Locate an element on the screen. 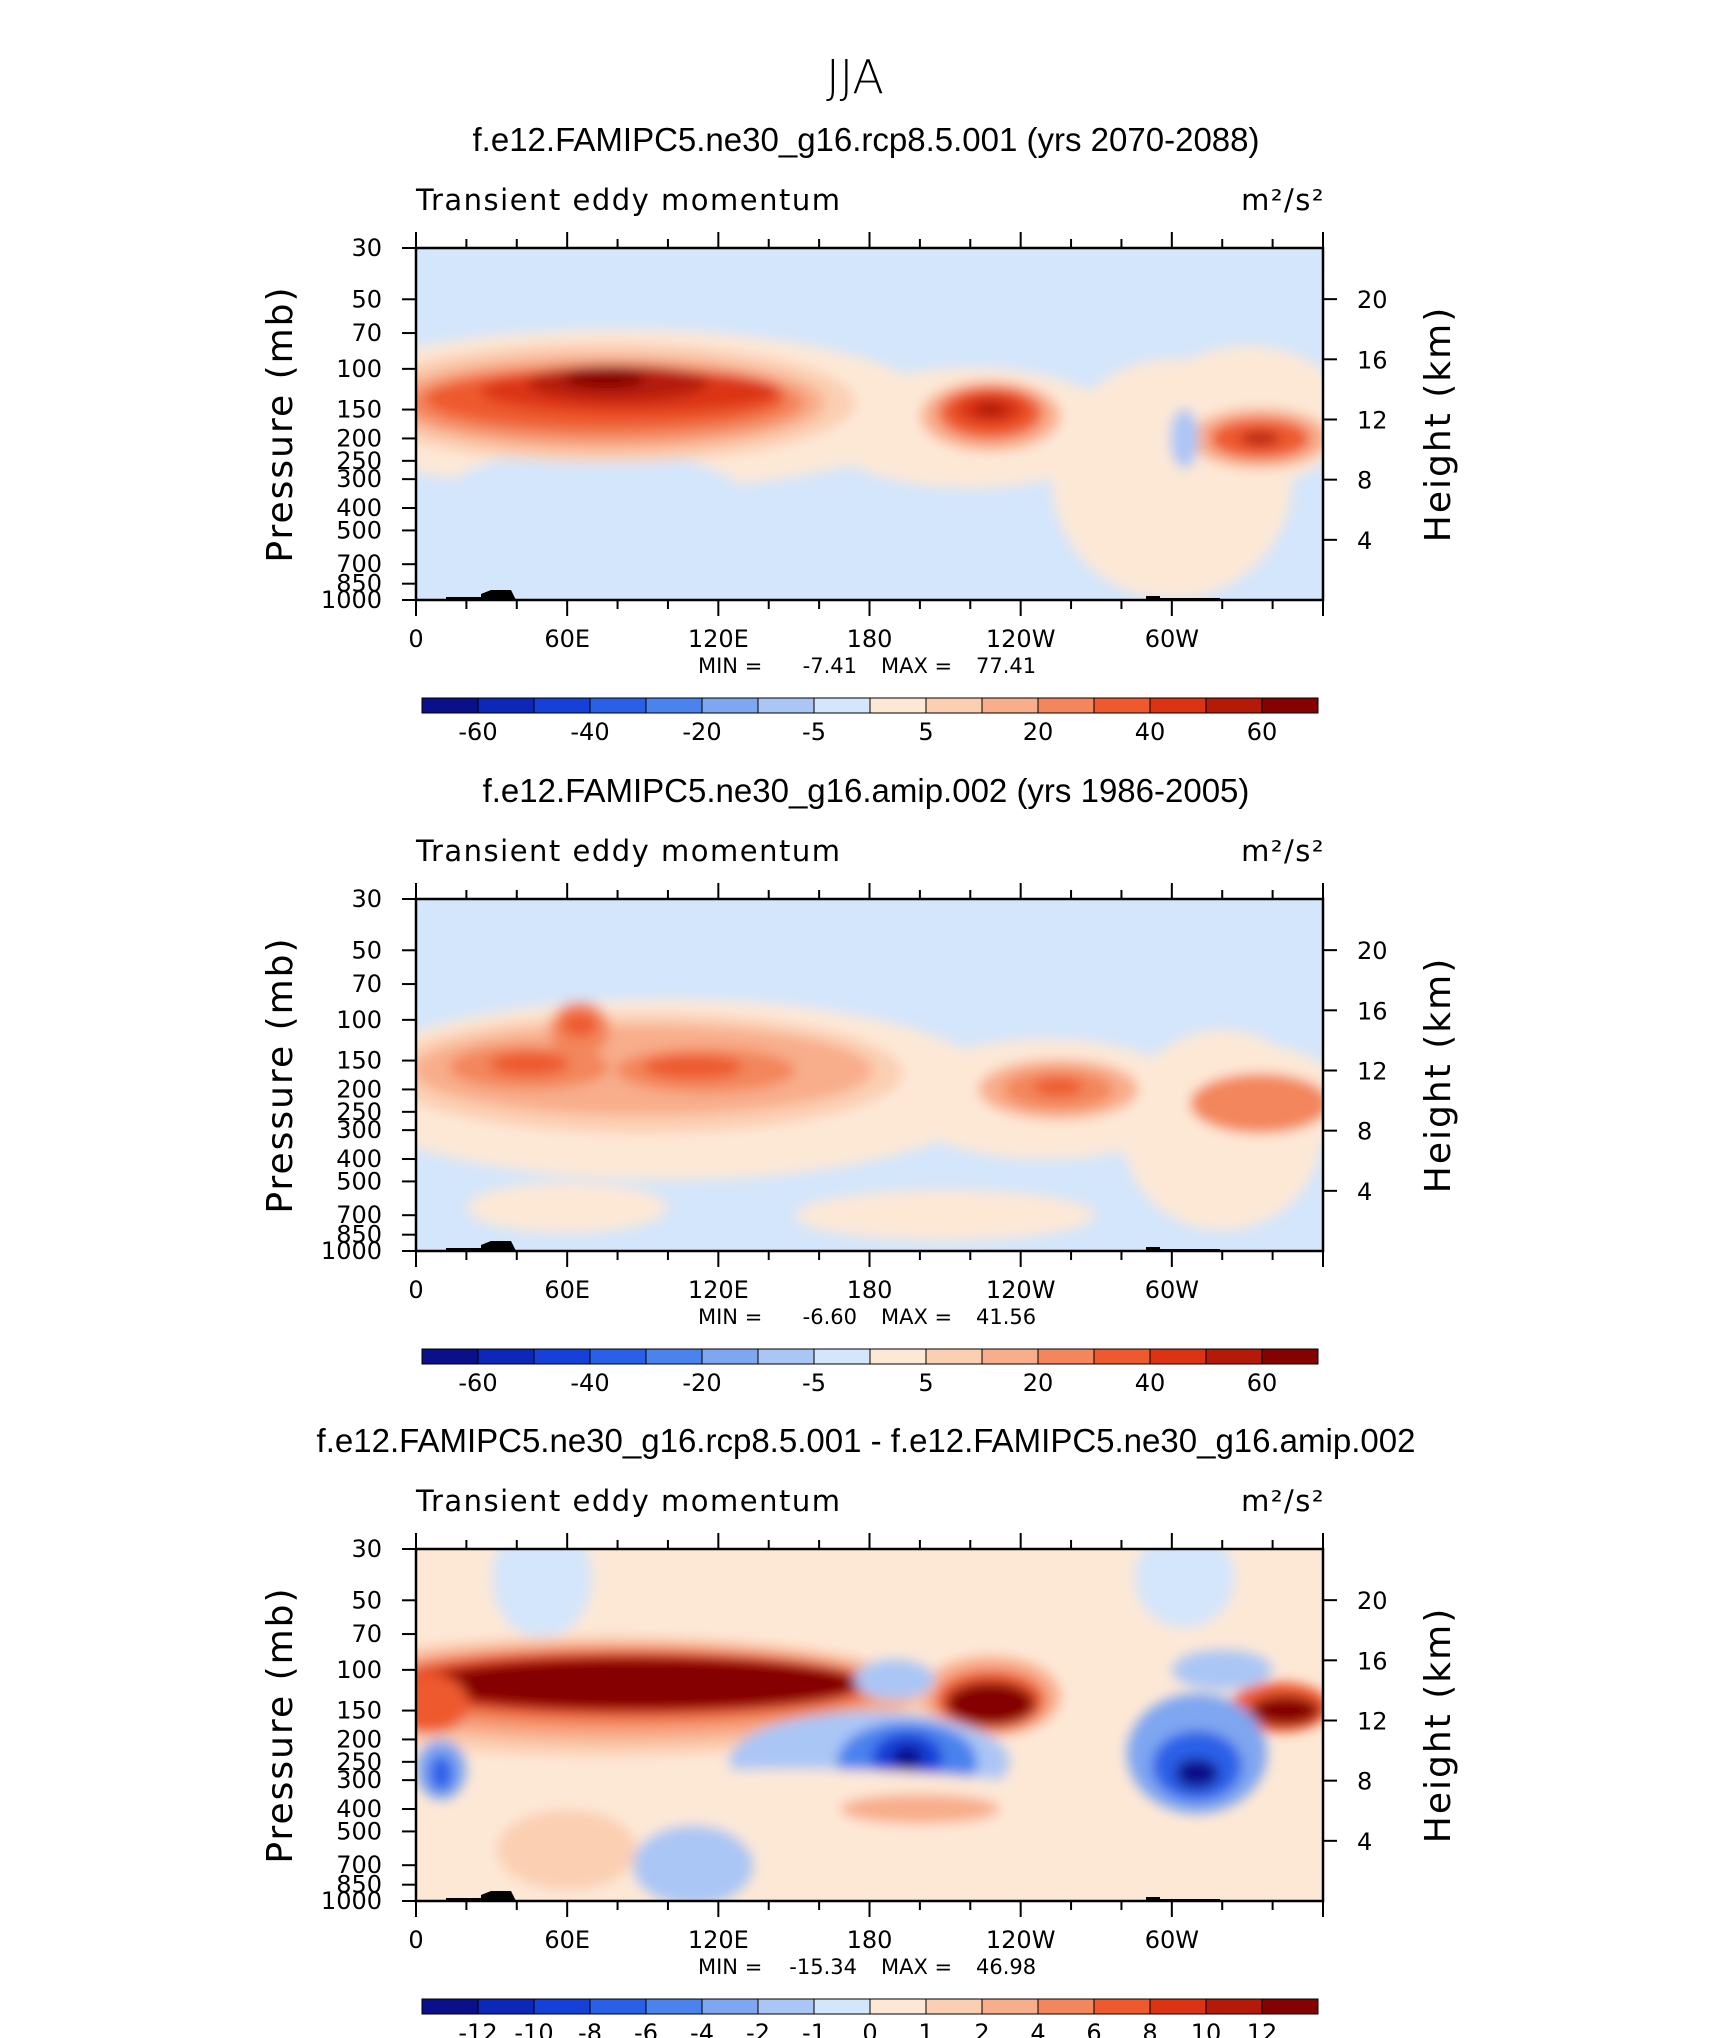 This screenshot has width=1710, height=2038. y-tick-label: 250 is located at coordinates (359, 461).